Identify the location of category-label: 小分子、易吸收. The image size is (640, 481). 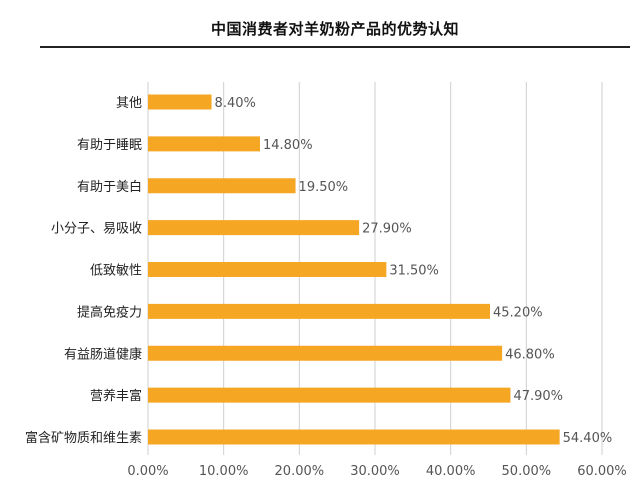
(96, 229).